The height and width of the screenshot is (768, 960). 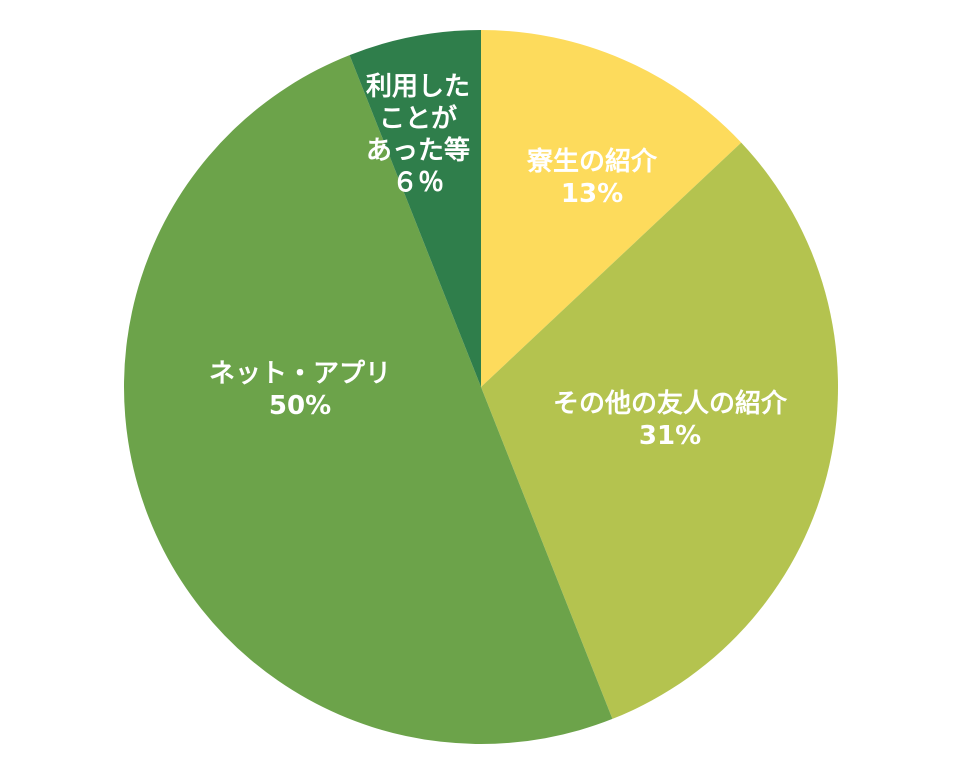 What do you see at coordinates (418, 119) in the screenshot?
I see `category-label: 利用した ことが あった等` at bounding box center [418, 119].